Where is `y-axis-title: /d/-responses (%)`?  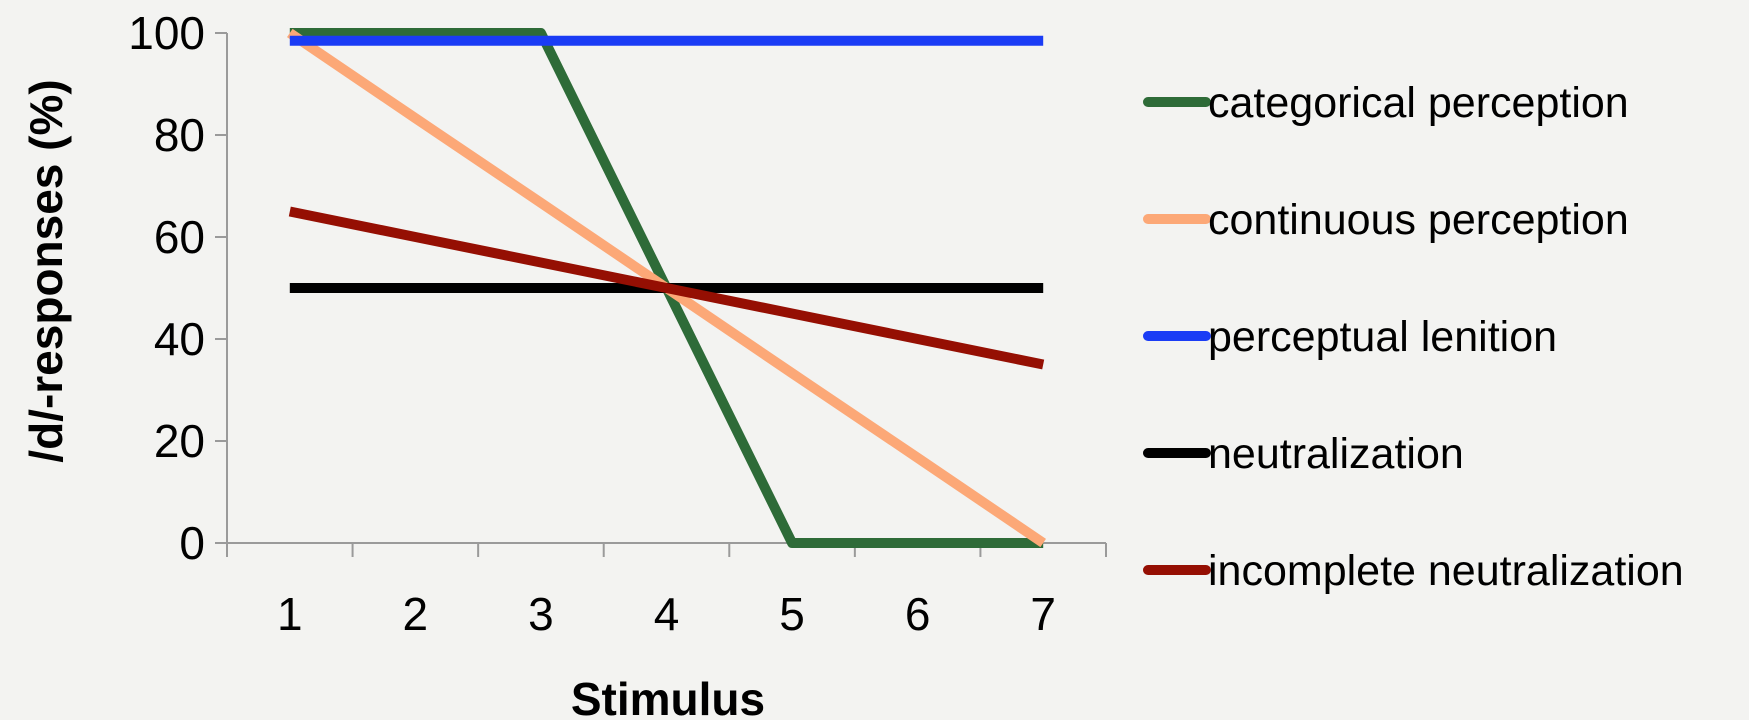
y-axis-title: /d/-responses (%) is located at coordinates (46, 270).